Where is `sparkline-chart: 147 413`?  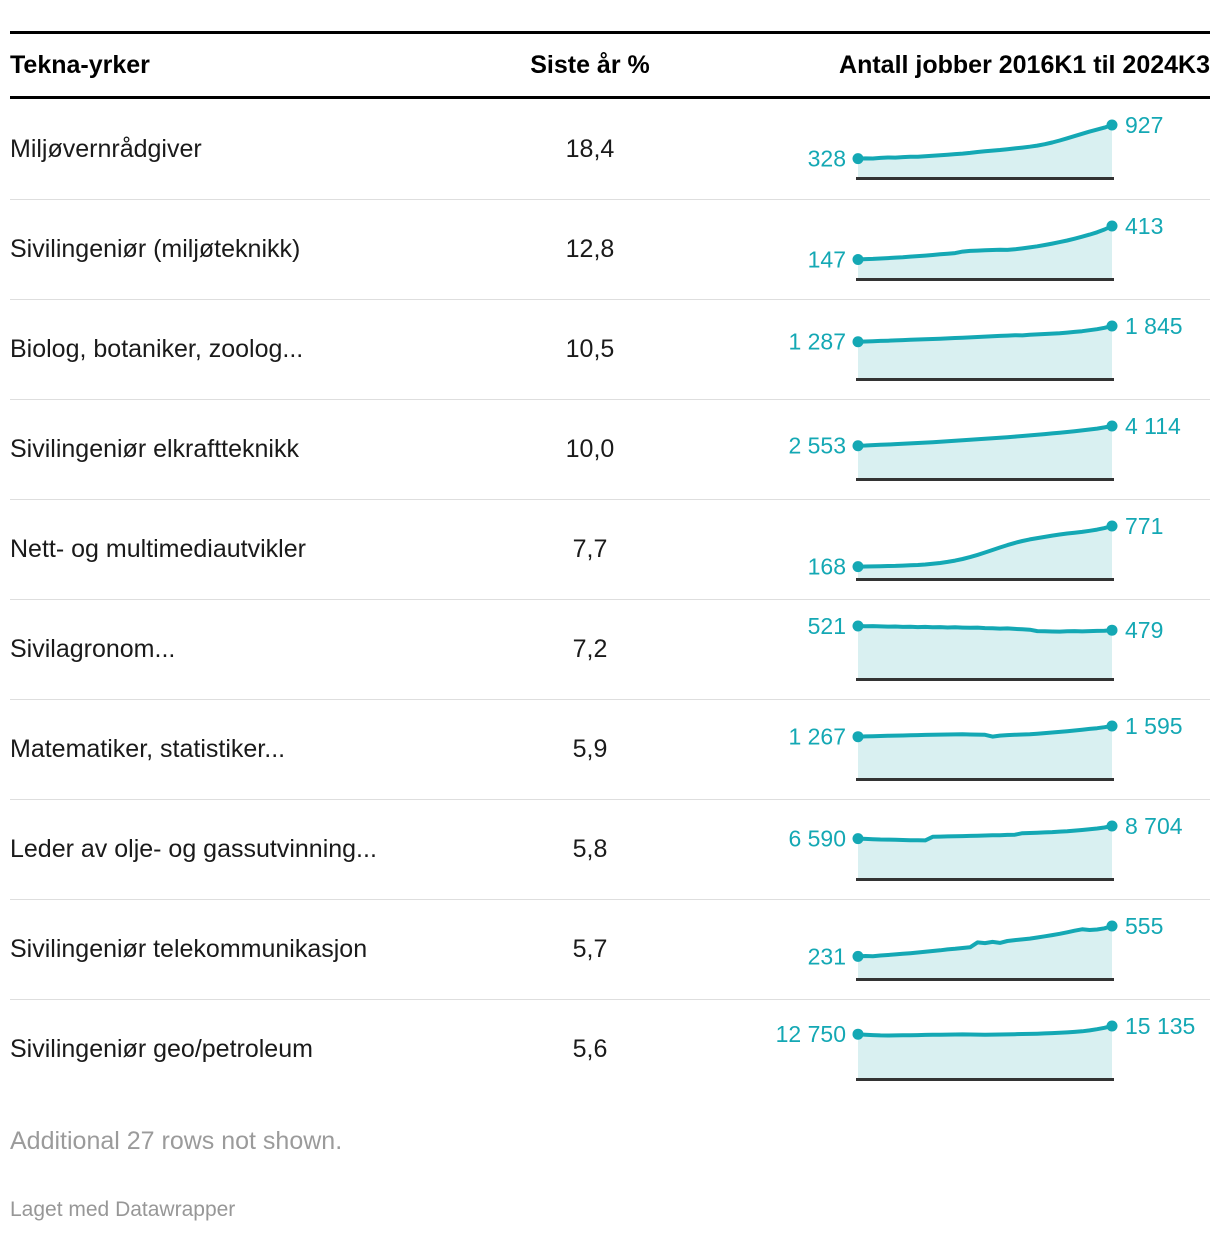 sparkline-chart: 147 413 is located at coordinates (985, 247).